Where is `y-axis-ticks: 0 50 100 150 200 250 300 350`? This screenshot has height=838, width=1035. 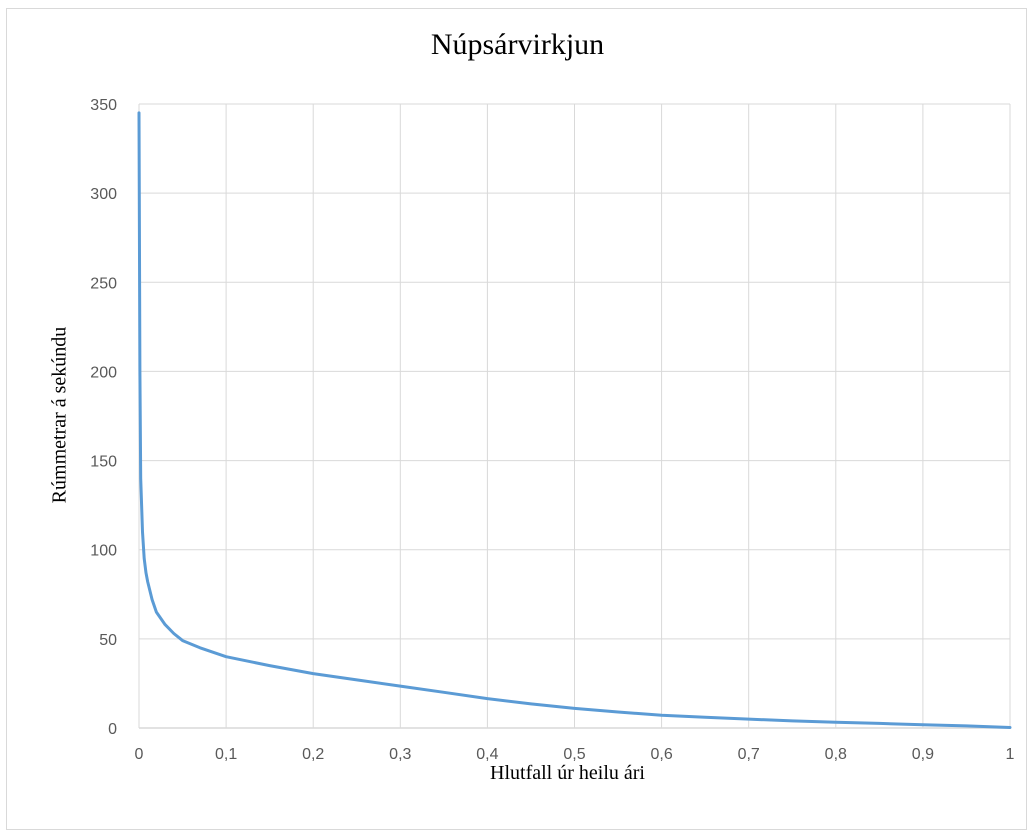
y-axis-ticks: 0 50 100 150 200 250 300 350 is located at coordinates (103, 417).